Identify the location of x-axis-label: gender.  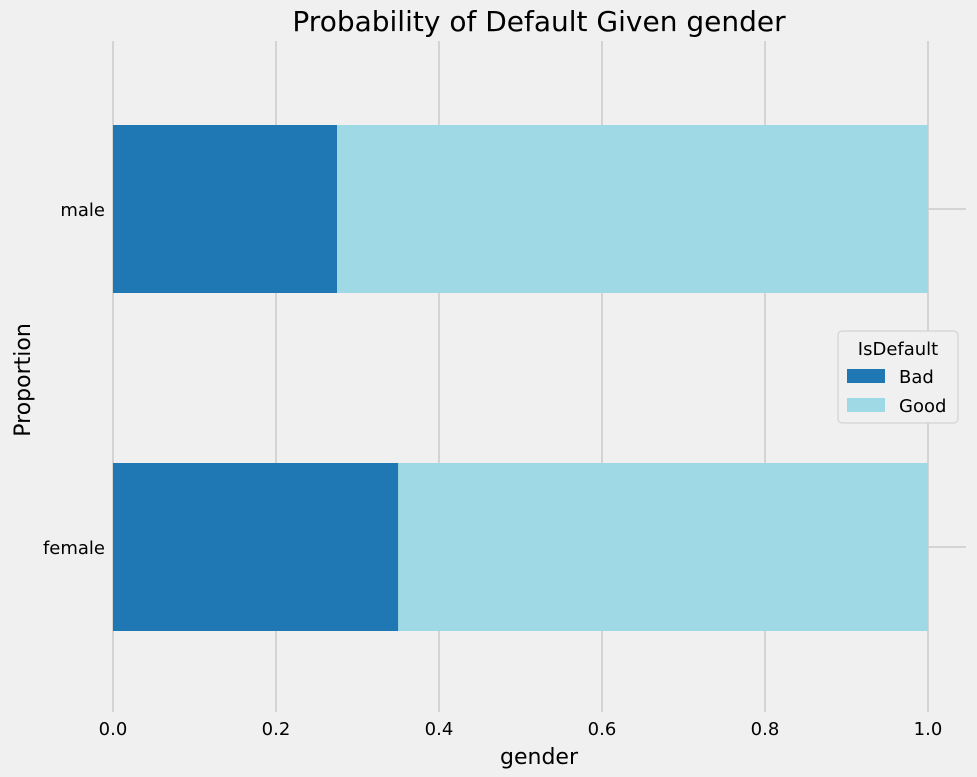
(539, 757).